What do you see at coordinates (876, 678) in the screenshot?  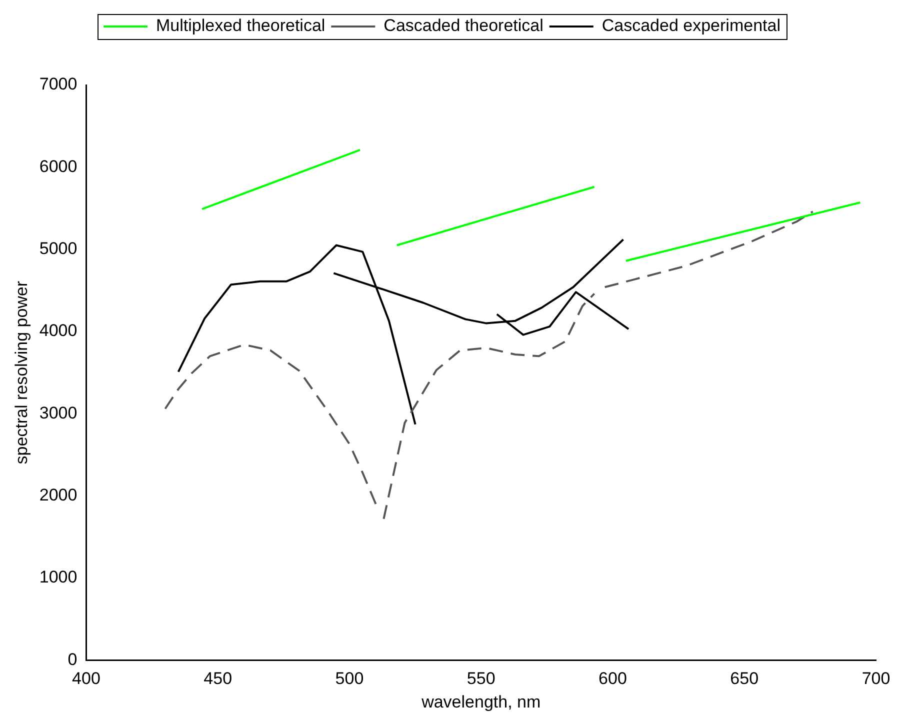 I see `x-tick-label: 700` at bounding box center [876, 678].